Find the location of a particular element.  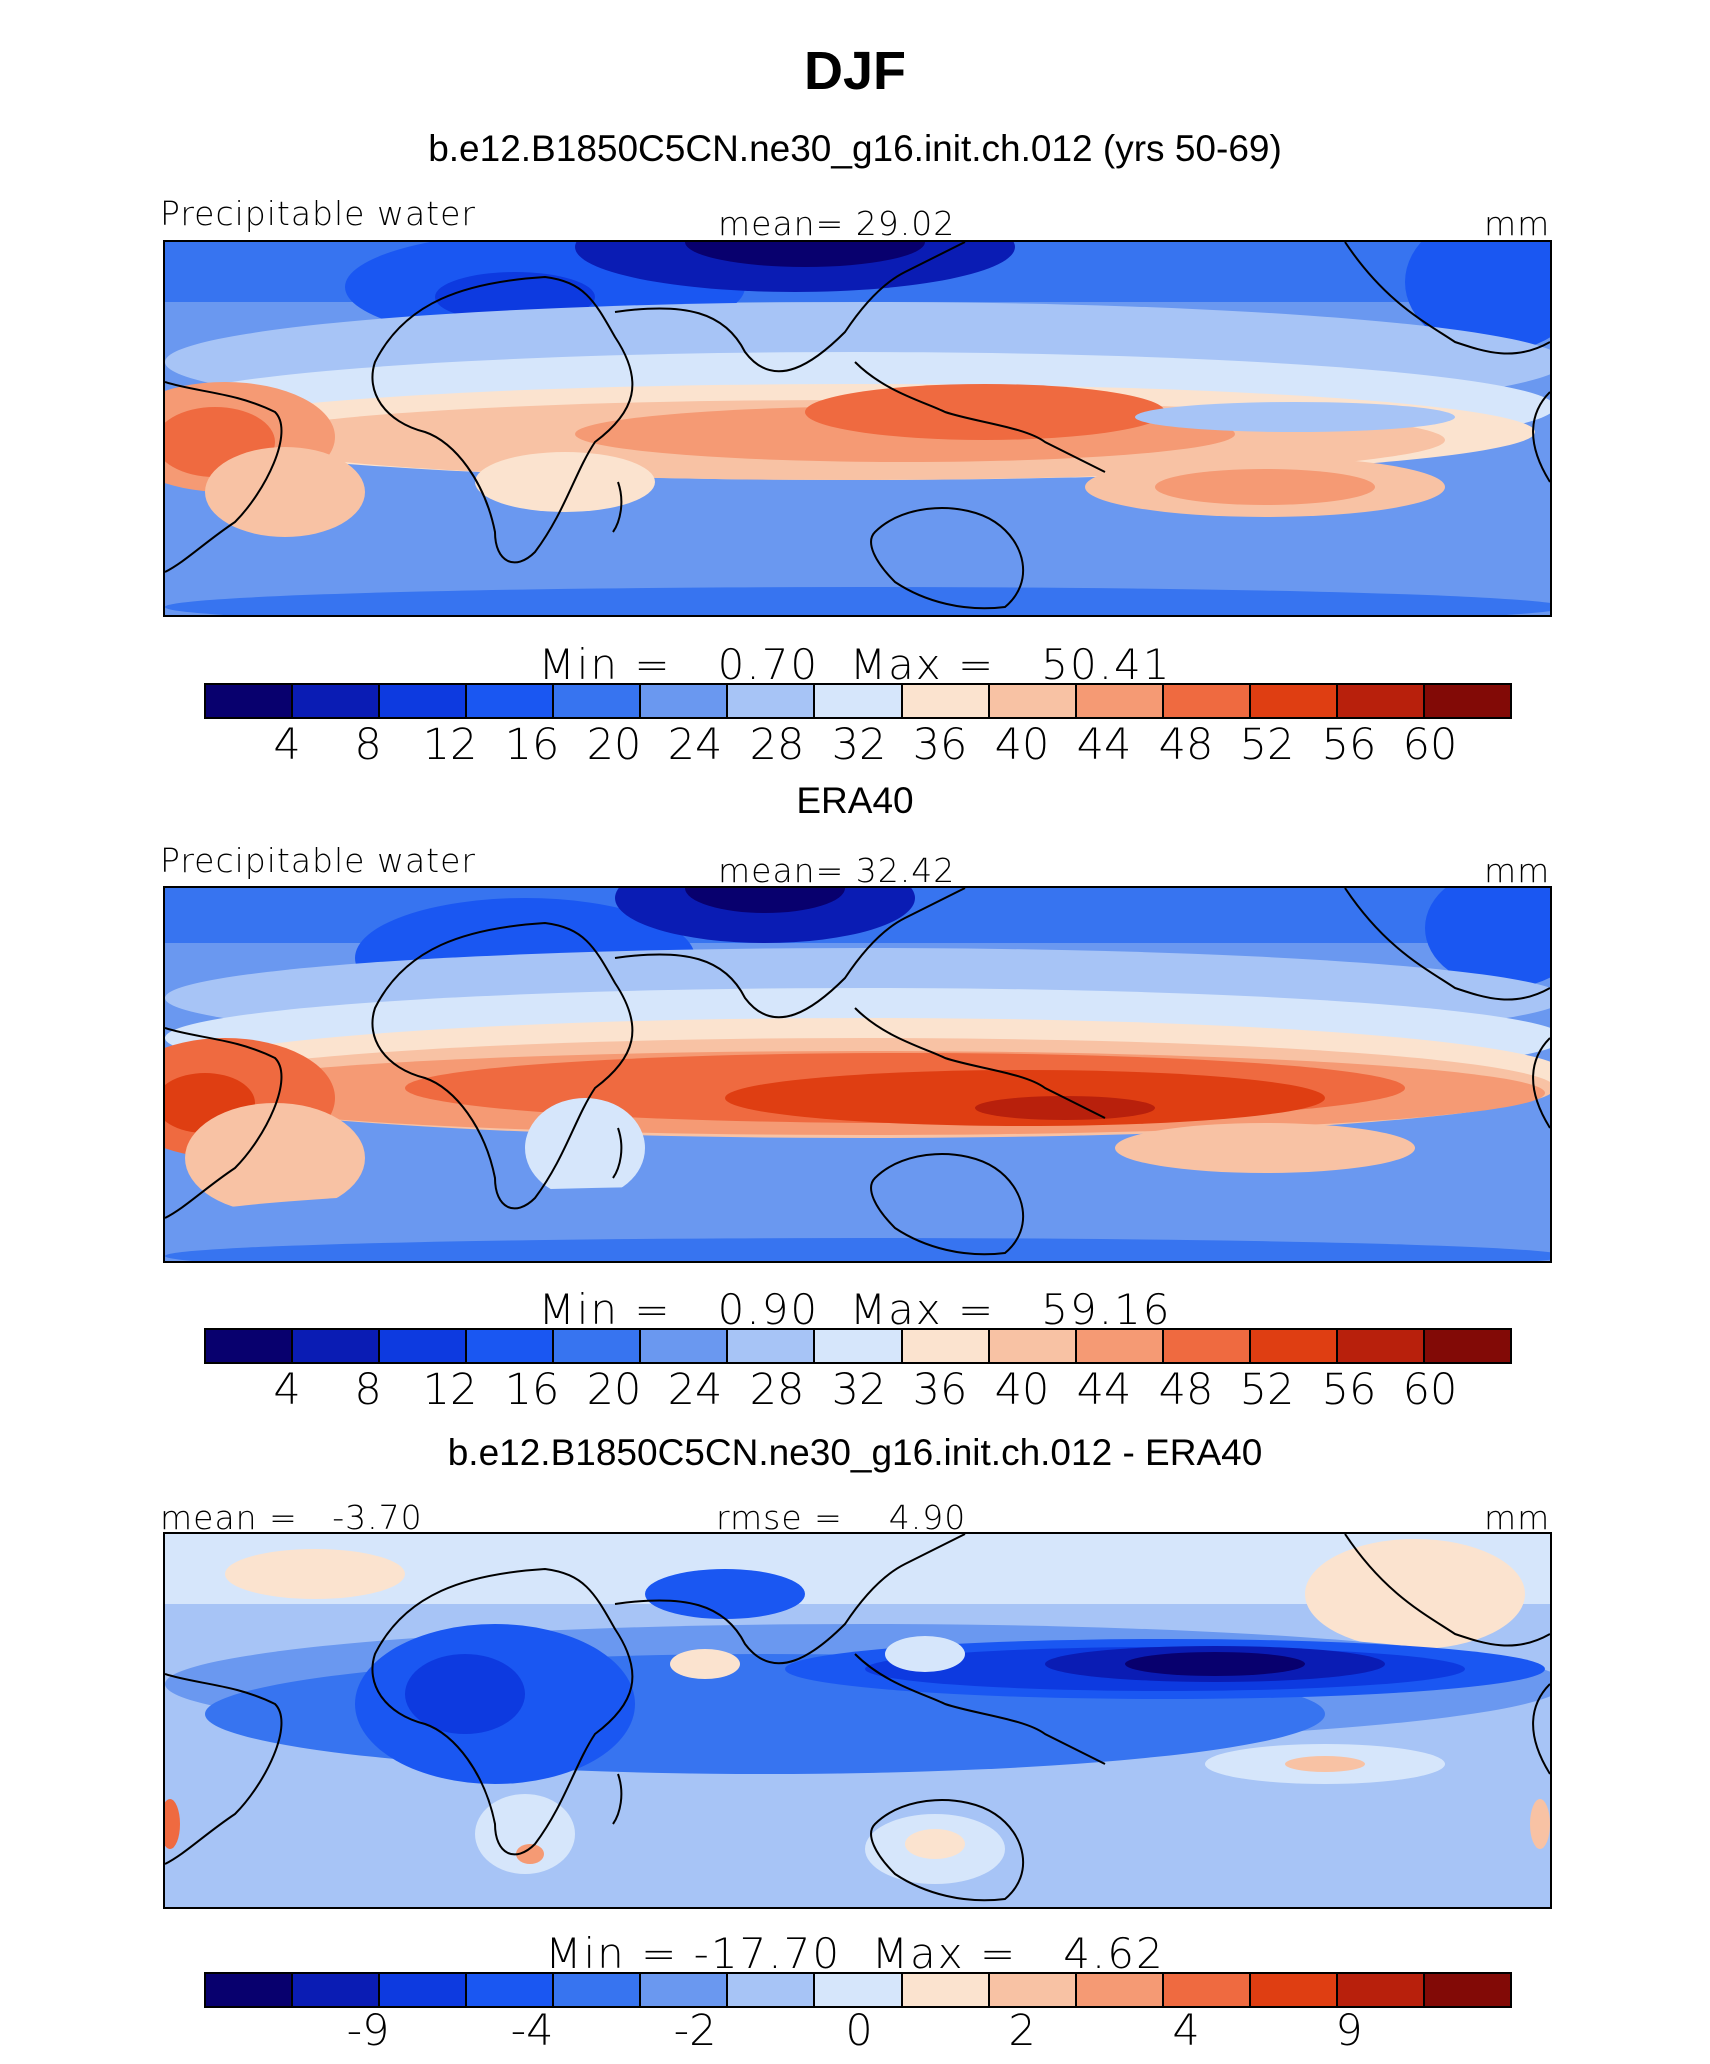

panel-3-min-max: Min = -17.70 Max = 4.62 is located at coordinates (855, 1953).